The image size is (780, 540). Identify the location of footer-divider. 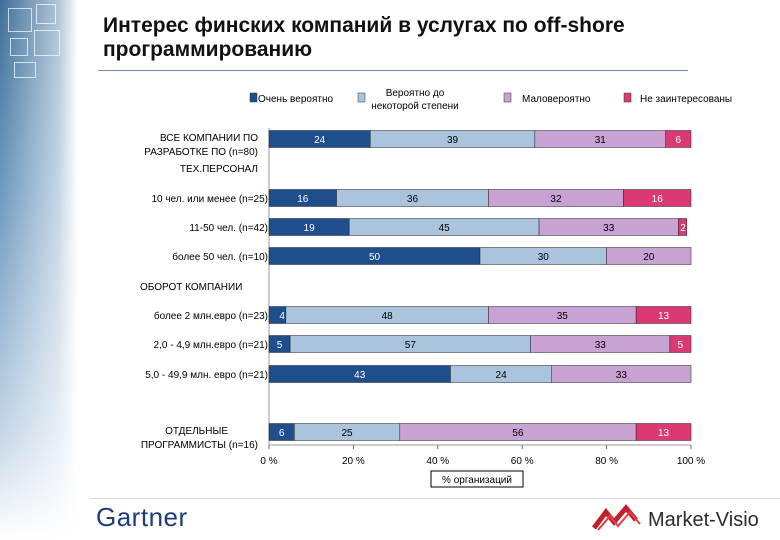
(435, 498).